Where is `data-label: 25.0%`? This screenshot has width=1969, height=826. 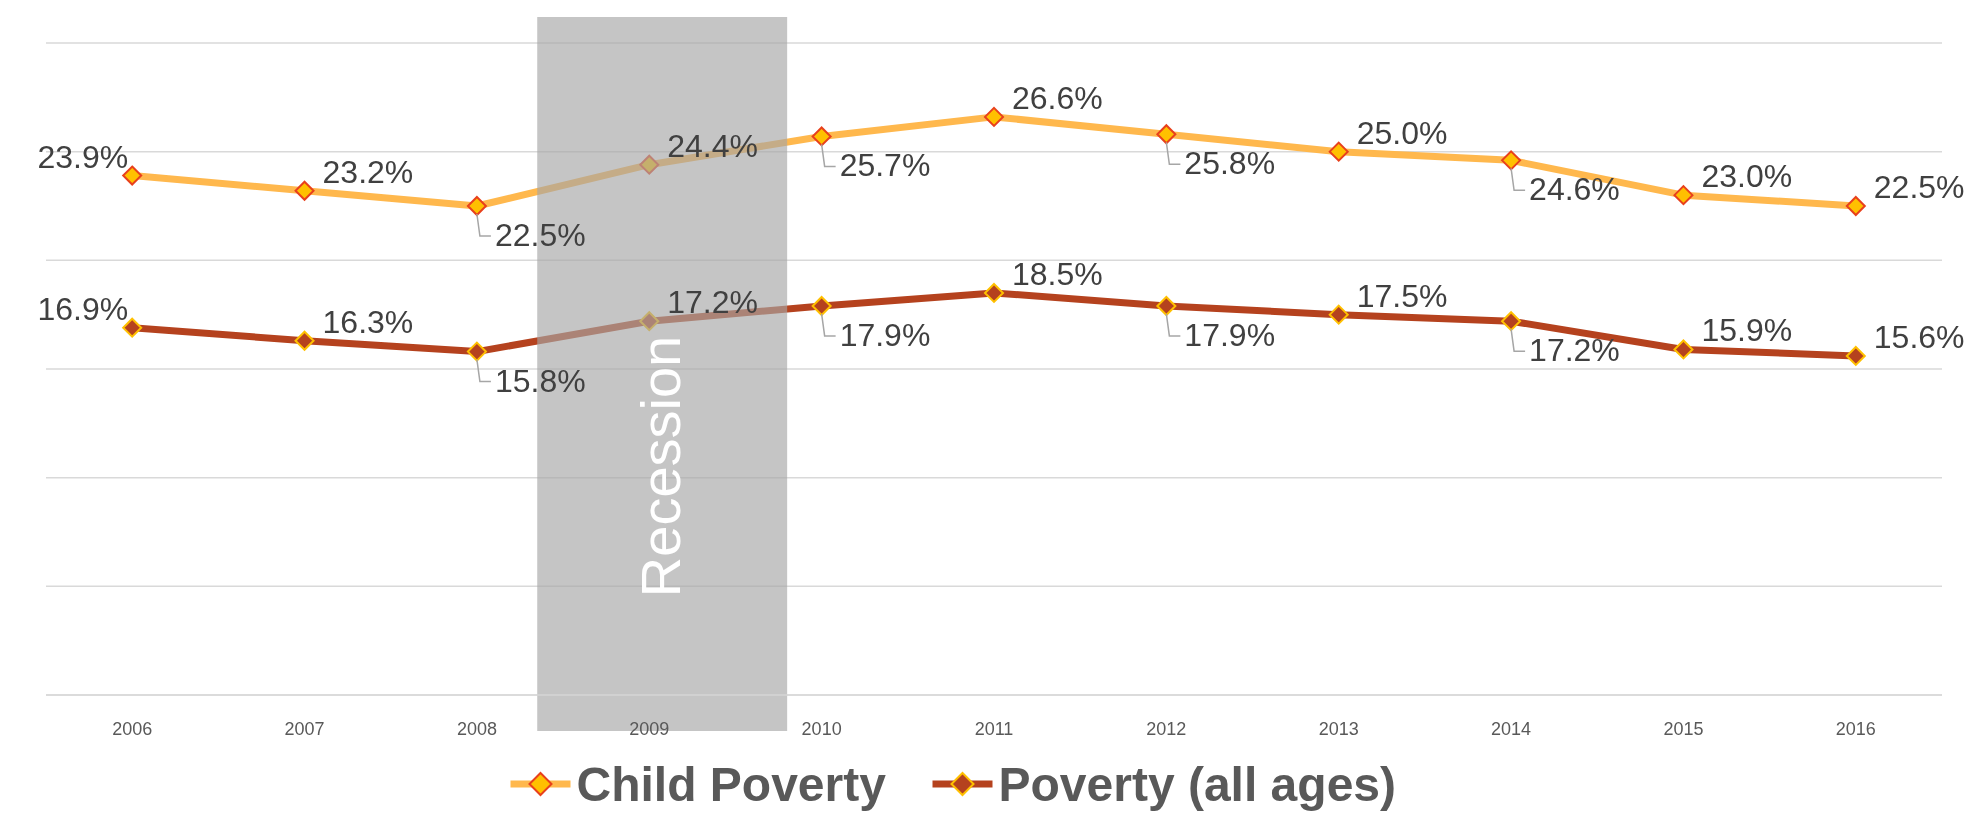 data-label: 25.0% is located at coordinates (1402, 132).